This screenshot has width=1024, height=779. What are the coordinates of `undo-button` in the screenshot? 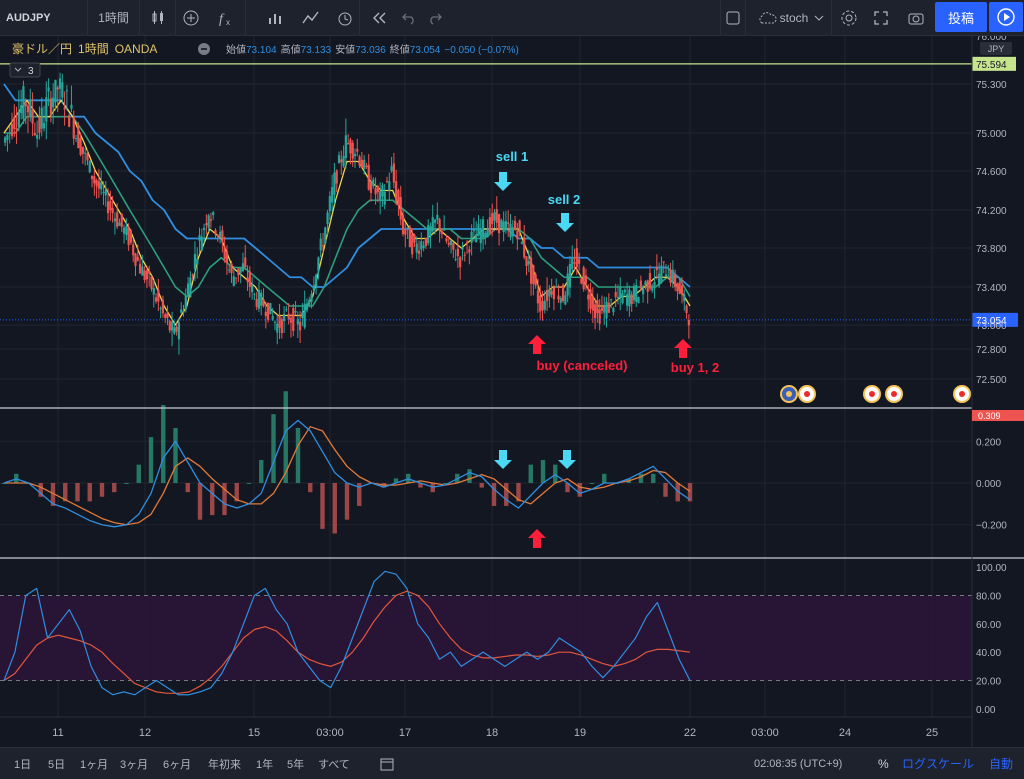 It's located at (409, 17).